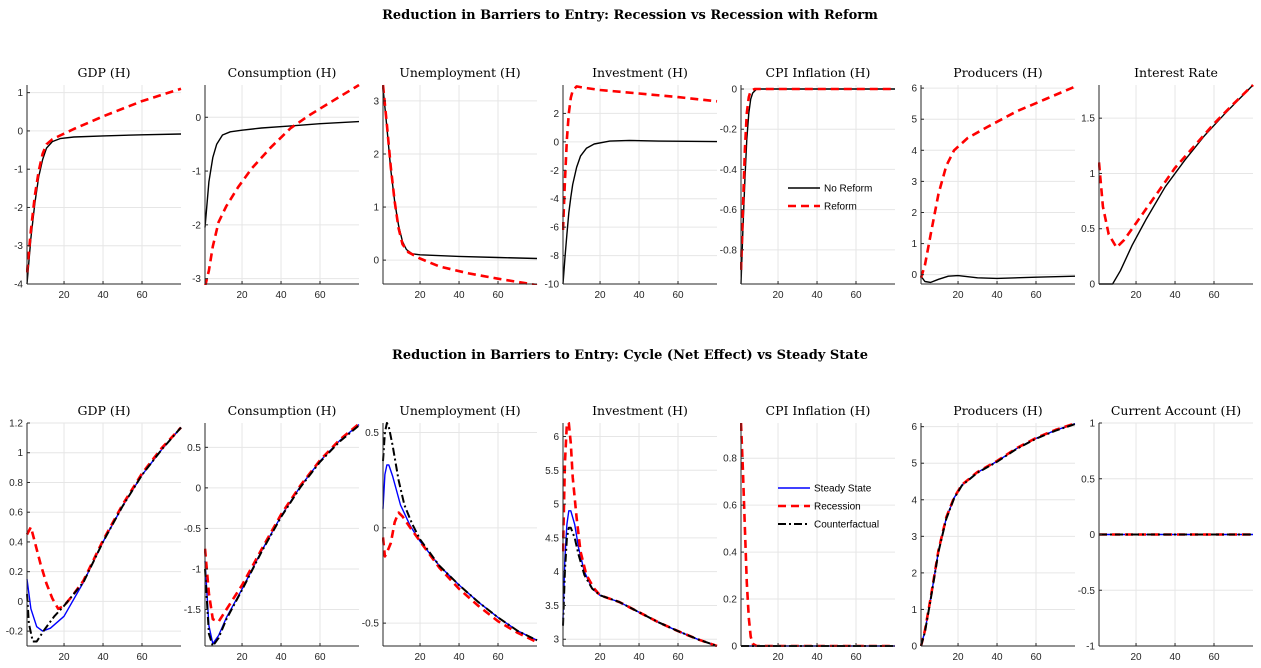  I want to click on chart-title: Producers (H), so click(997, 72).